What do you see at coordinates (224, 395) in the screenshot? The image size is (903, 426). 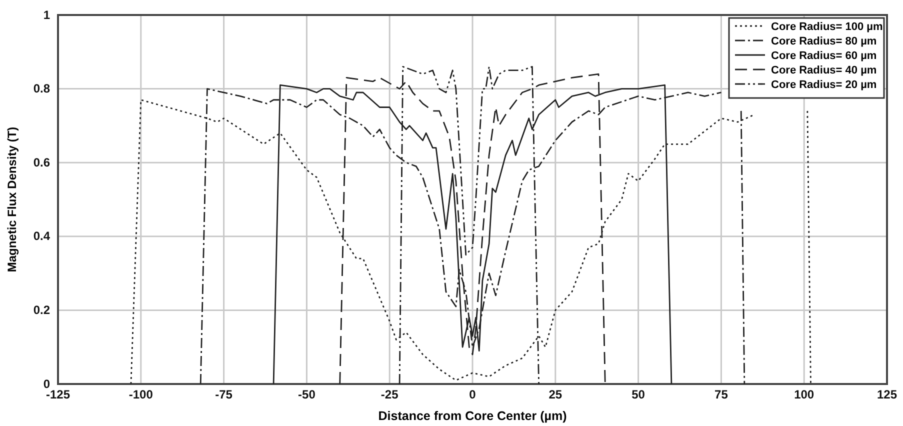 I see `x-tick-label: -75` at bounding box center [224, 395].